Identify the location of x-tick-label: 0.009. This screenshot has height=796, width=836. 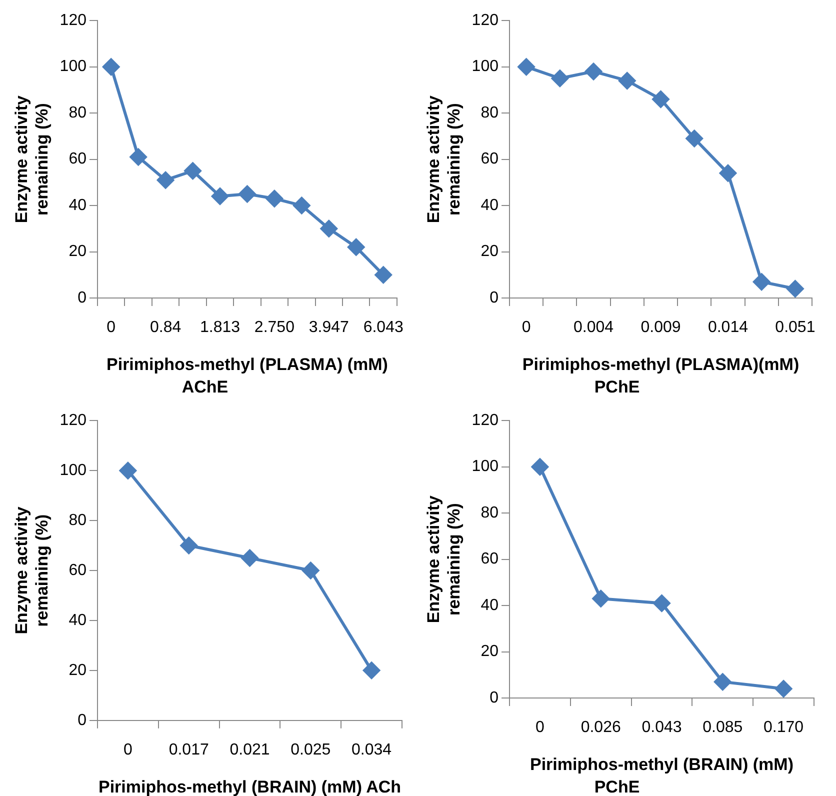
(660, 327).